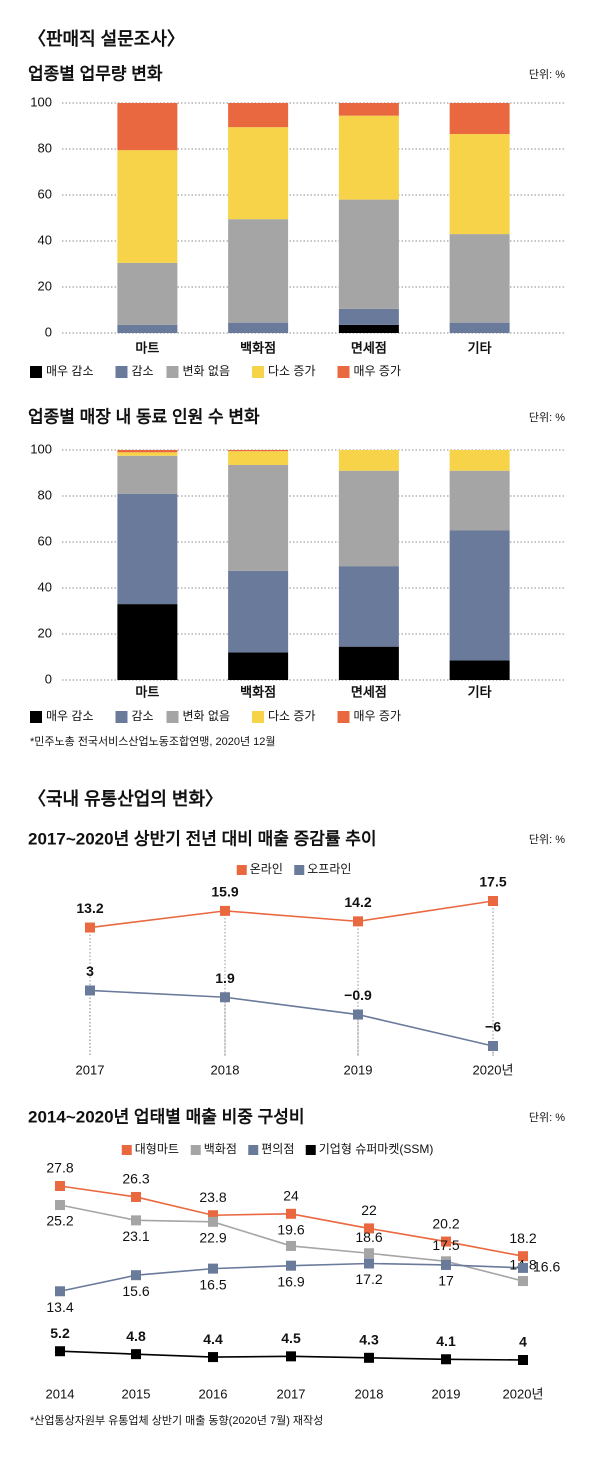 This screenshot has width=600, height=1471. Describe the element at coordinates (135, 1179) in the screenshot. I see `data-label: 26.3` at that location.